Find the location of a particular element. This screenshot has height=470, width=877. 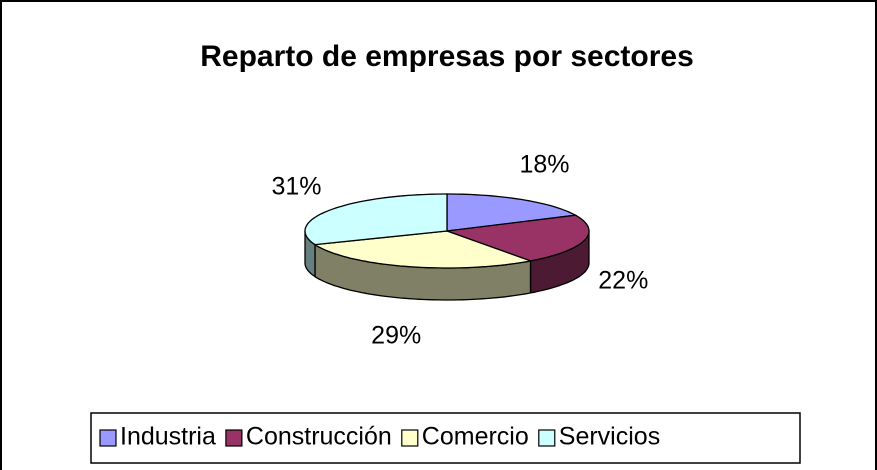

legend-box is located at coordinates (445, 438).